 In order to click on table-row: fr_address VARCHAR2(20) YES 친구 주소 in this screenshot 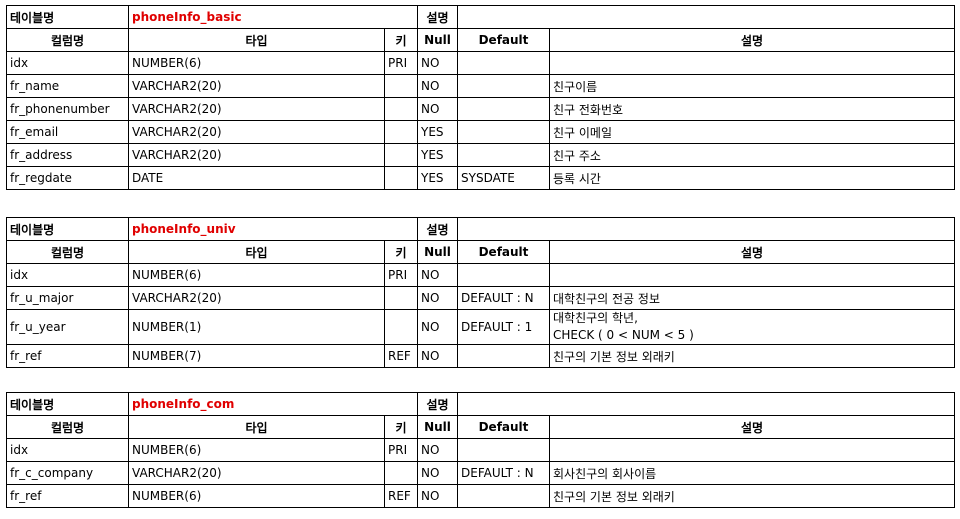, I will do `click(480, 155)`.